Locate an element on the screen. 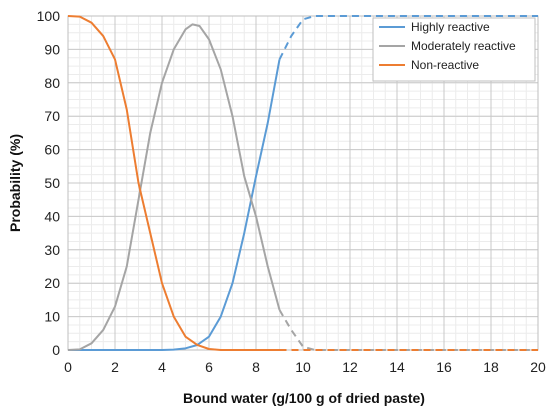  x-tick-label: 12 is located at coordinates (350, 367).